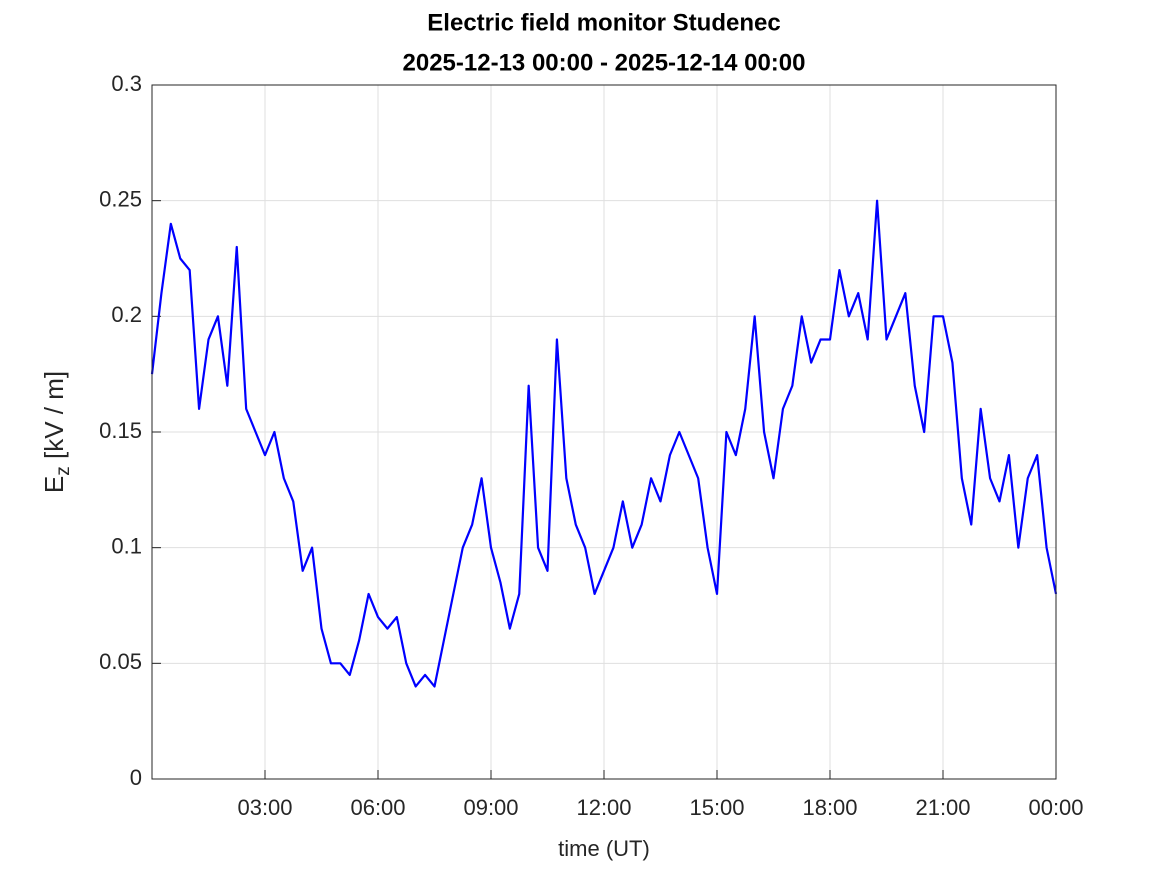  Describe the element at coordinates (136, 777) in the screenshot. I see `y-tick-label: 0` at that location.